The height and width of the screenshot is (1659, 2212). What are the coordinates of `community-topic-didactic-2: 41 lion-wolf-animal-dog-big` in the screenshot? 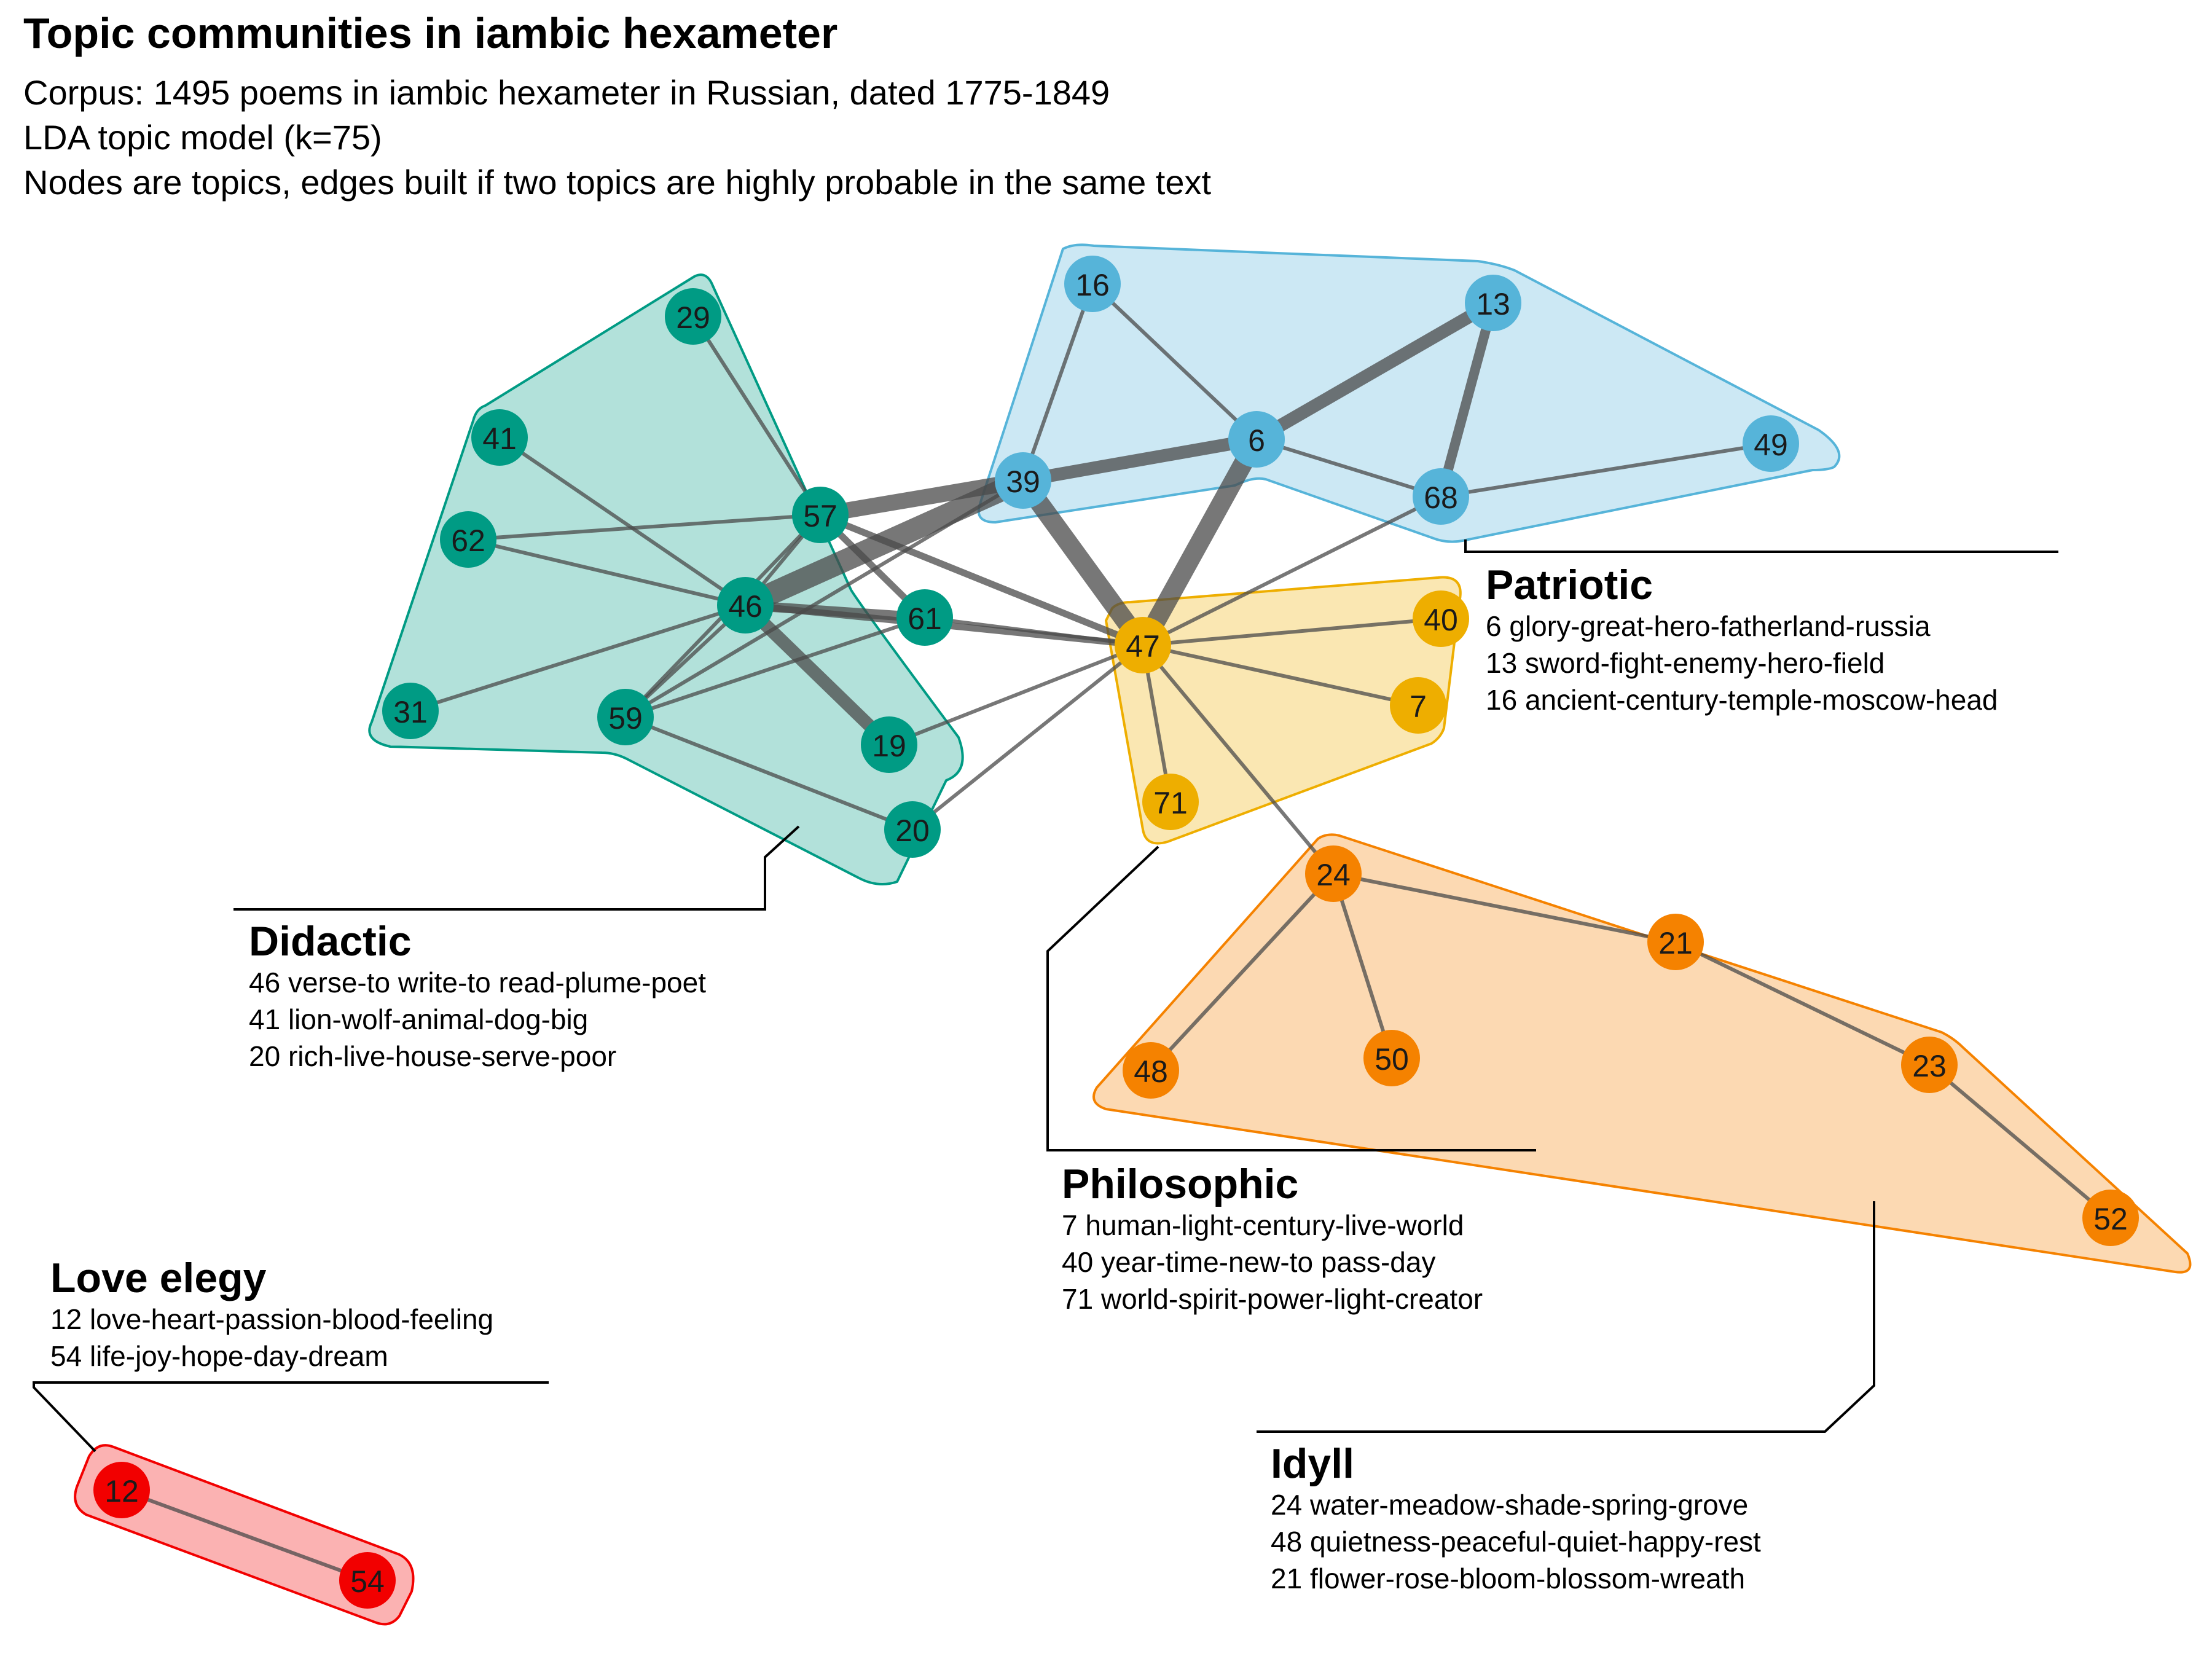 It's located at (418, 1019).